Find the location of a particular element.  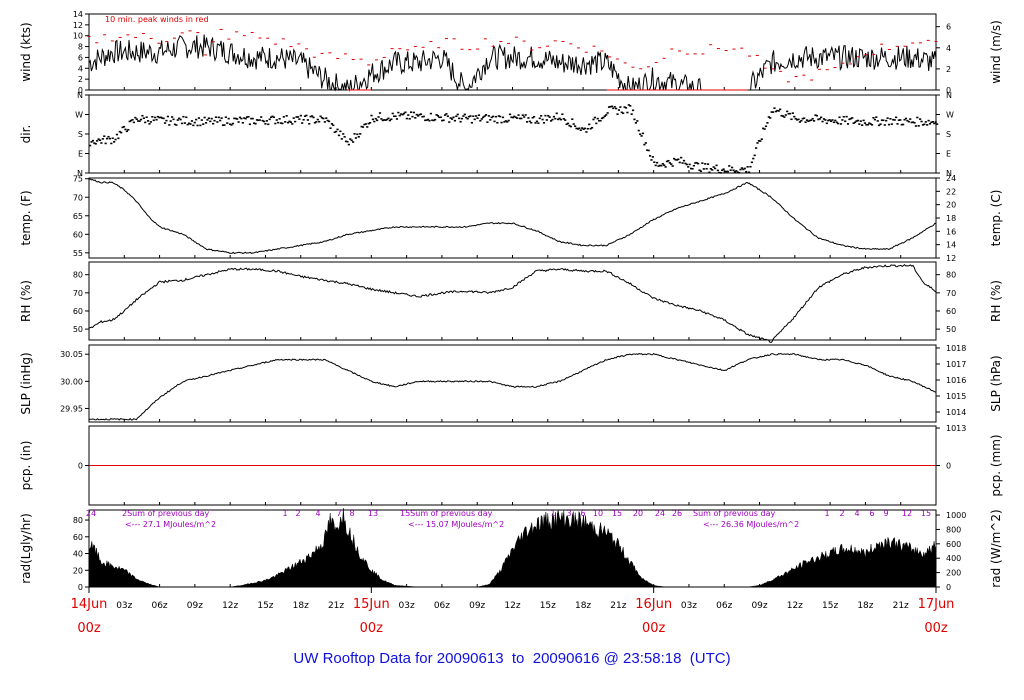

xaxis-day-label: 16Jun is located at coordinates (653, 604).